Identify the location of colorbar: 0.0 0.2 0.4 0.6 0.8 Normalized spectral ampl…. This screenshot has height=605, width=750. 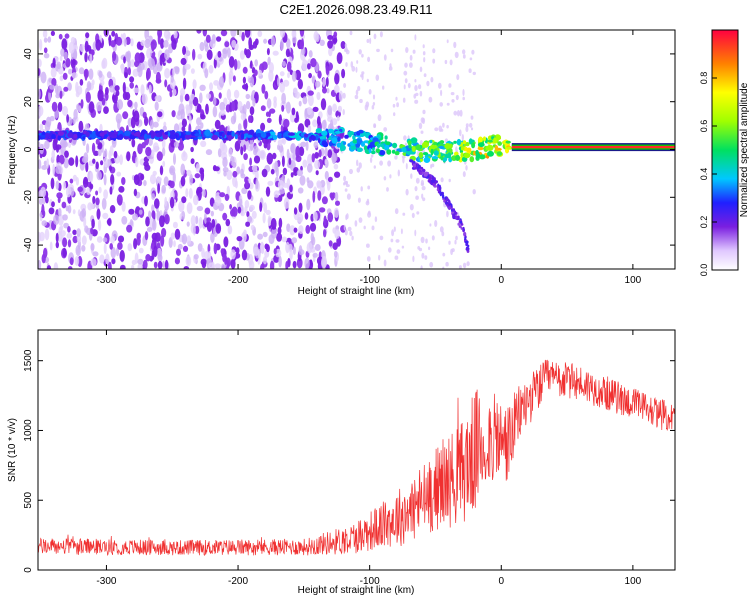
(724, 152).